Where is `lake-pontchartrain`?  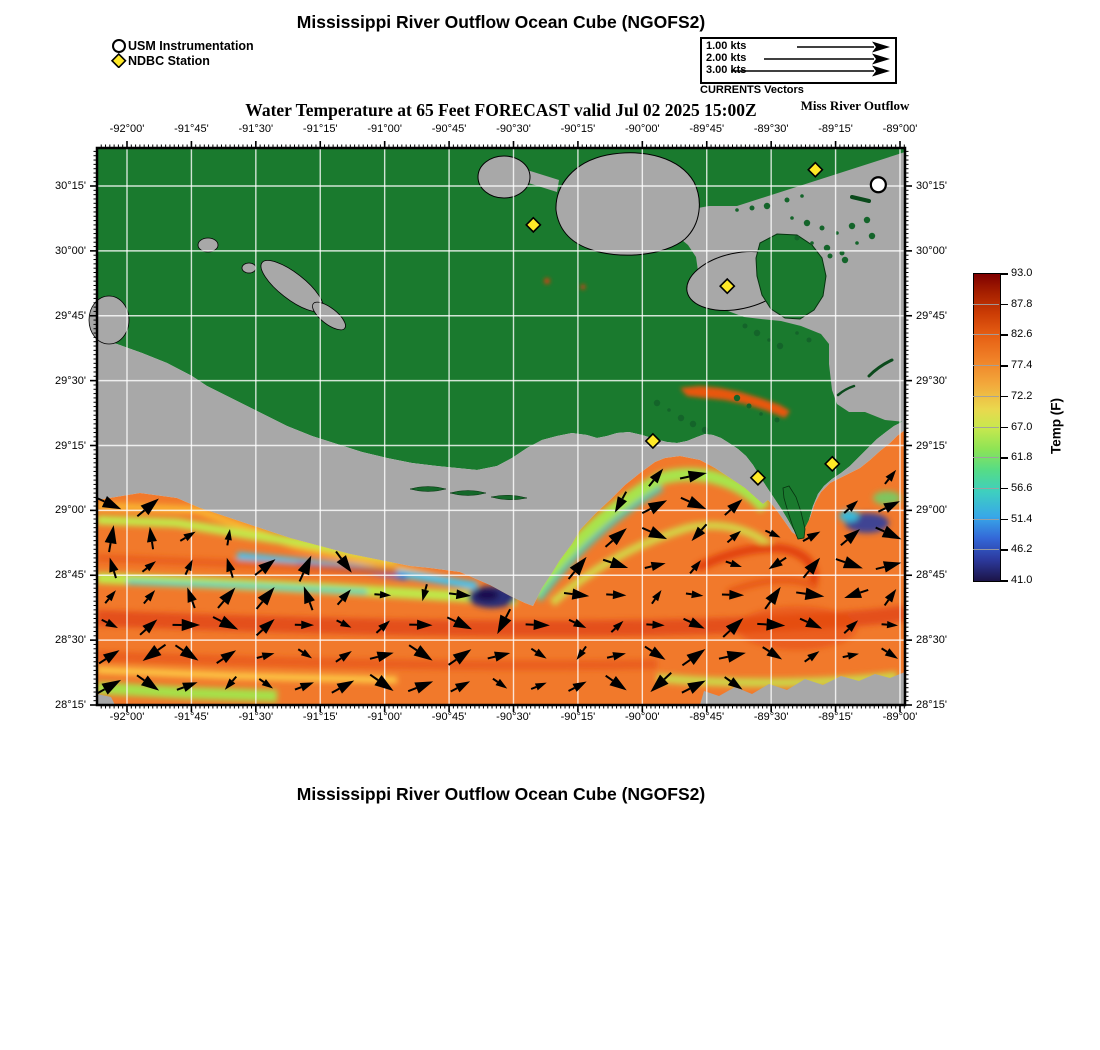 lake-pontchartrain is located at coordinates (627, 204).